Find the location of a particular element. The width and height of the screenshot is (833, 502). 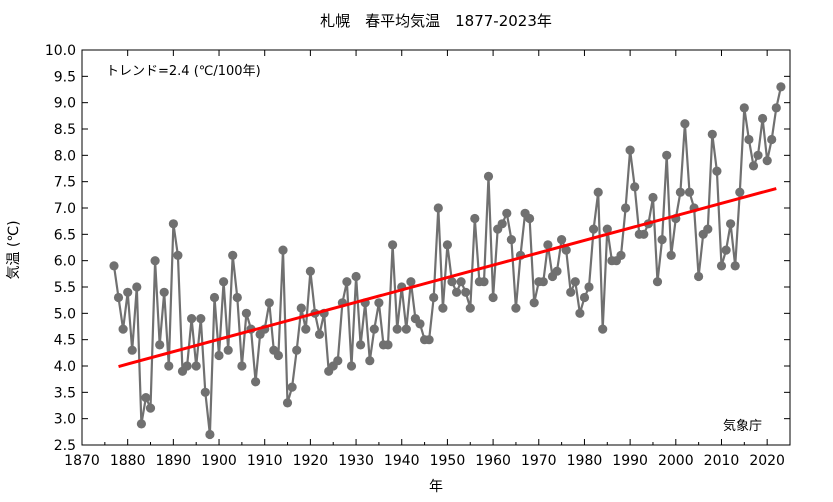

y-tick-label: 4.0 is located at coordinates (65, 367).